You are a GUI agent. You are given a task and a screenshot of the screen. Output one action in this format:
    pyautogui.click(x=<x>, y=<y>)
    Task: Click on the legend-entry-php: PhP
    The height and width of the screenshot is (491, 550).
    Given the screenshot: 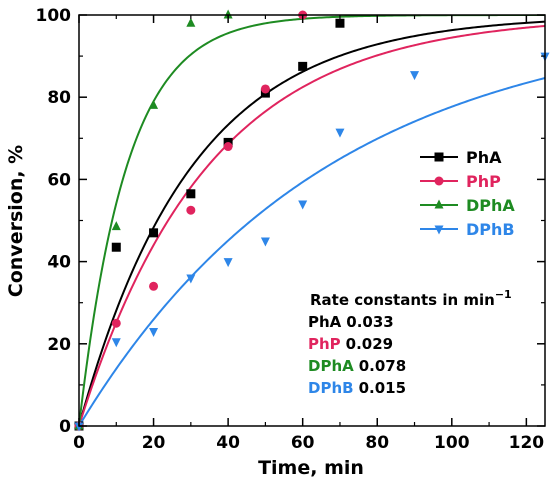 What is the action you would take?
    pyautogui.click(x=460, y=181)
    